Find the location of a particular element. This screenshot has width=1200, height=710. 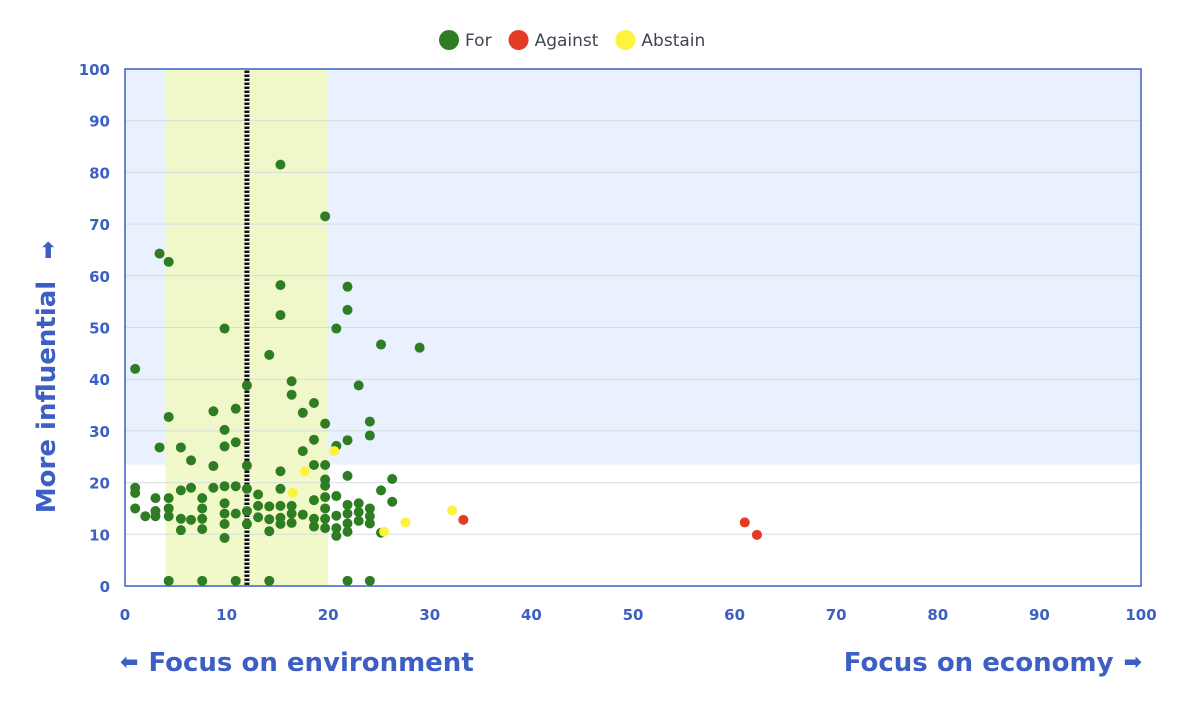

y-tick-label: 100 is located at coordinates (94, 70).